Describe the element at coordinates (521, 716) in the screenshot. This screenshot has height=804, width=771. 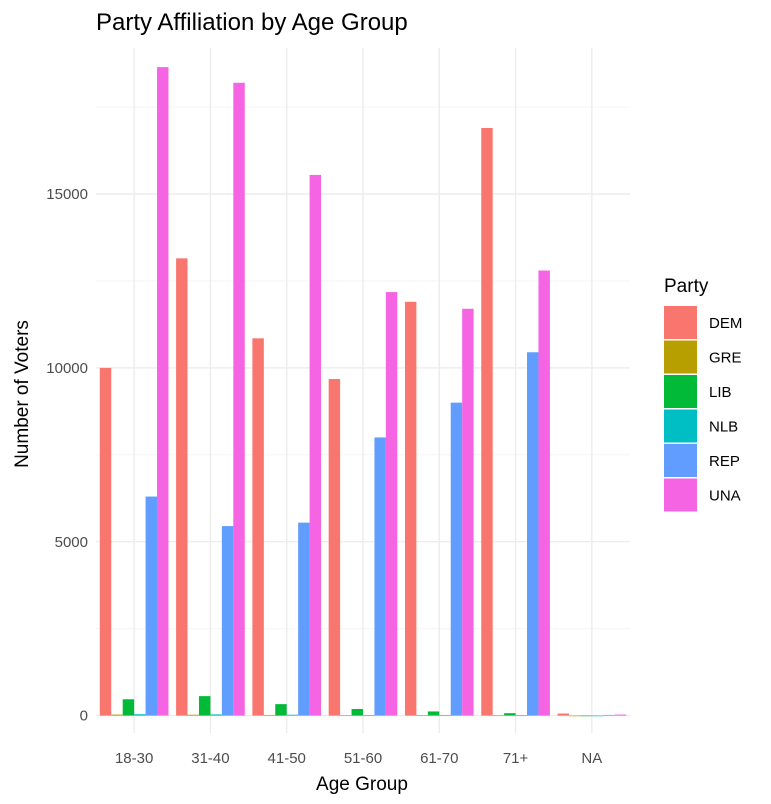
I see `bar-nlb-71+` at that location.